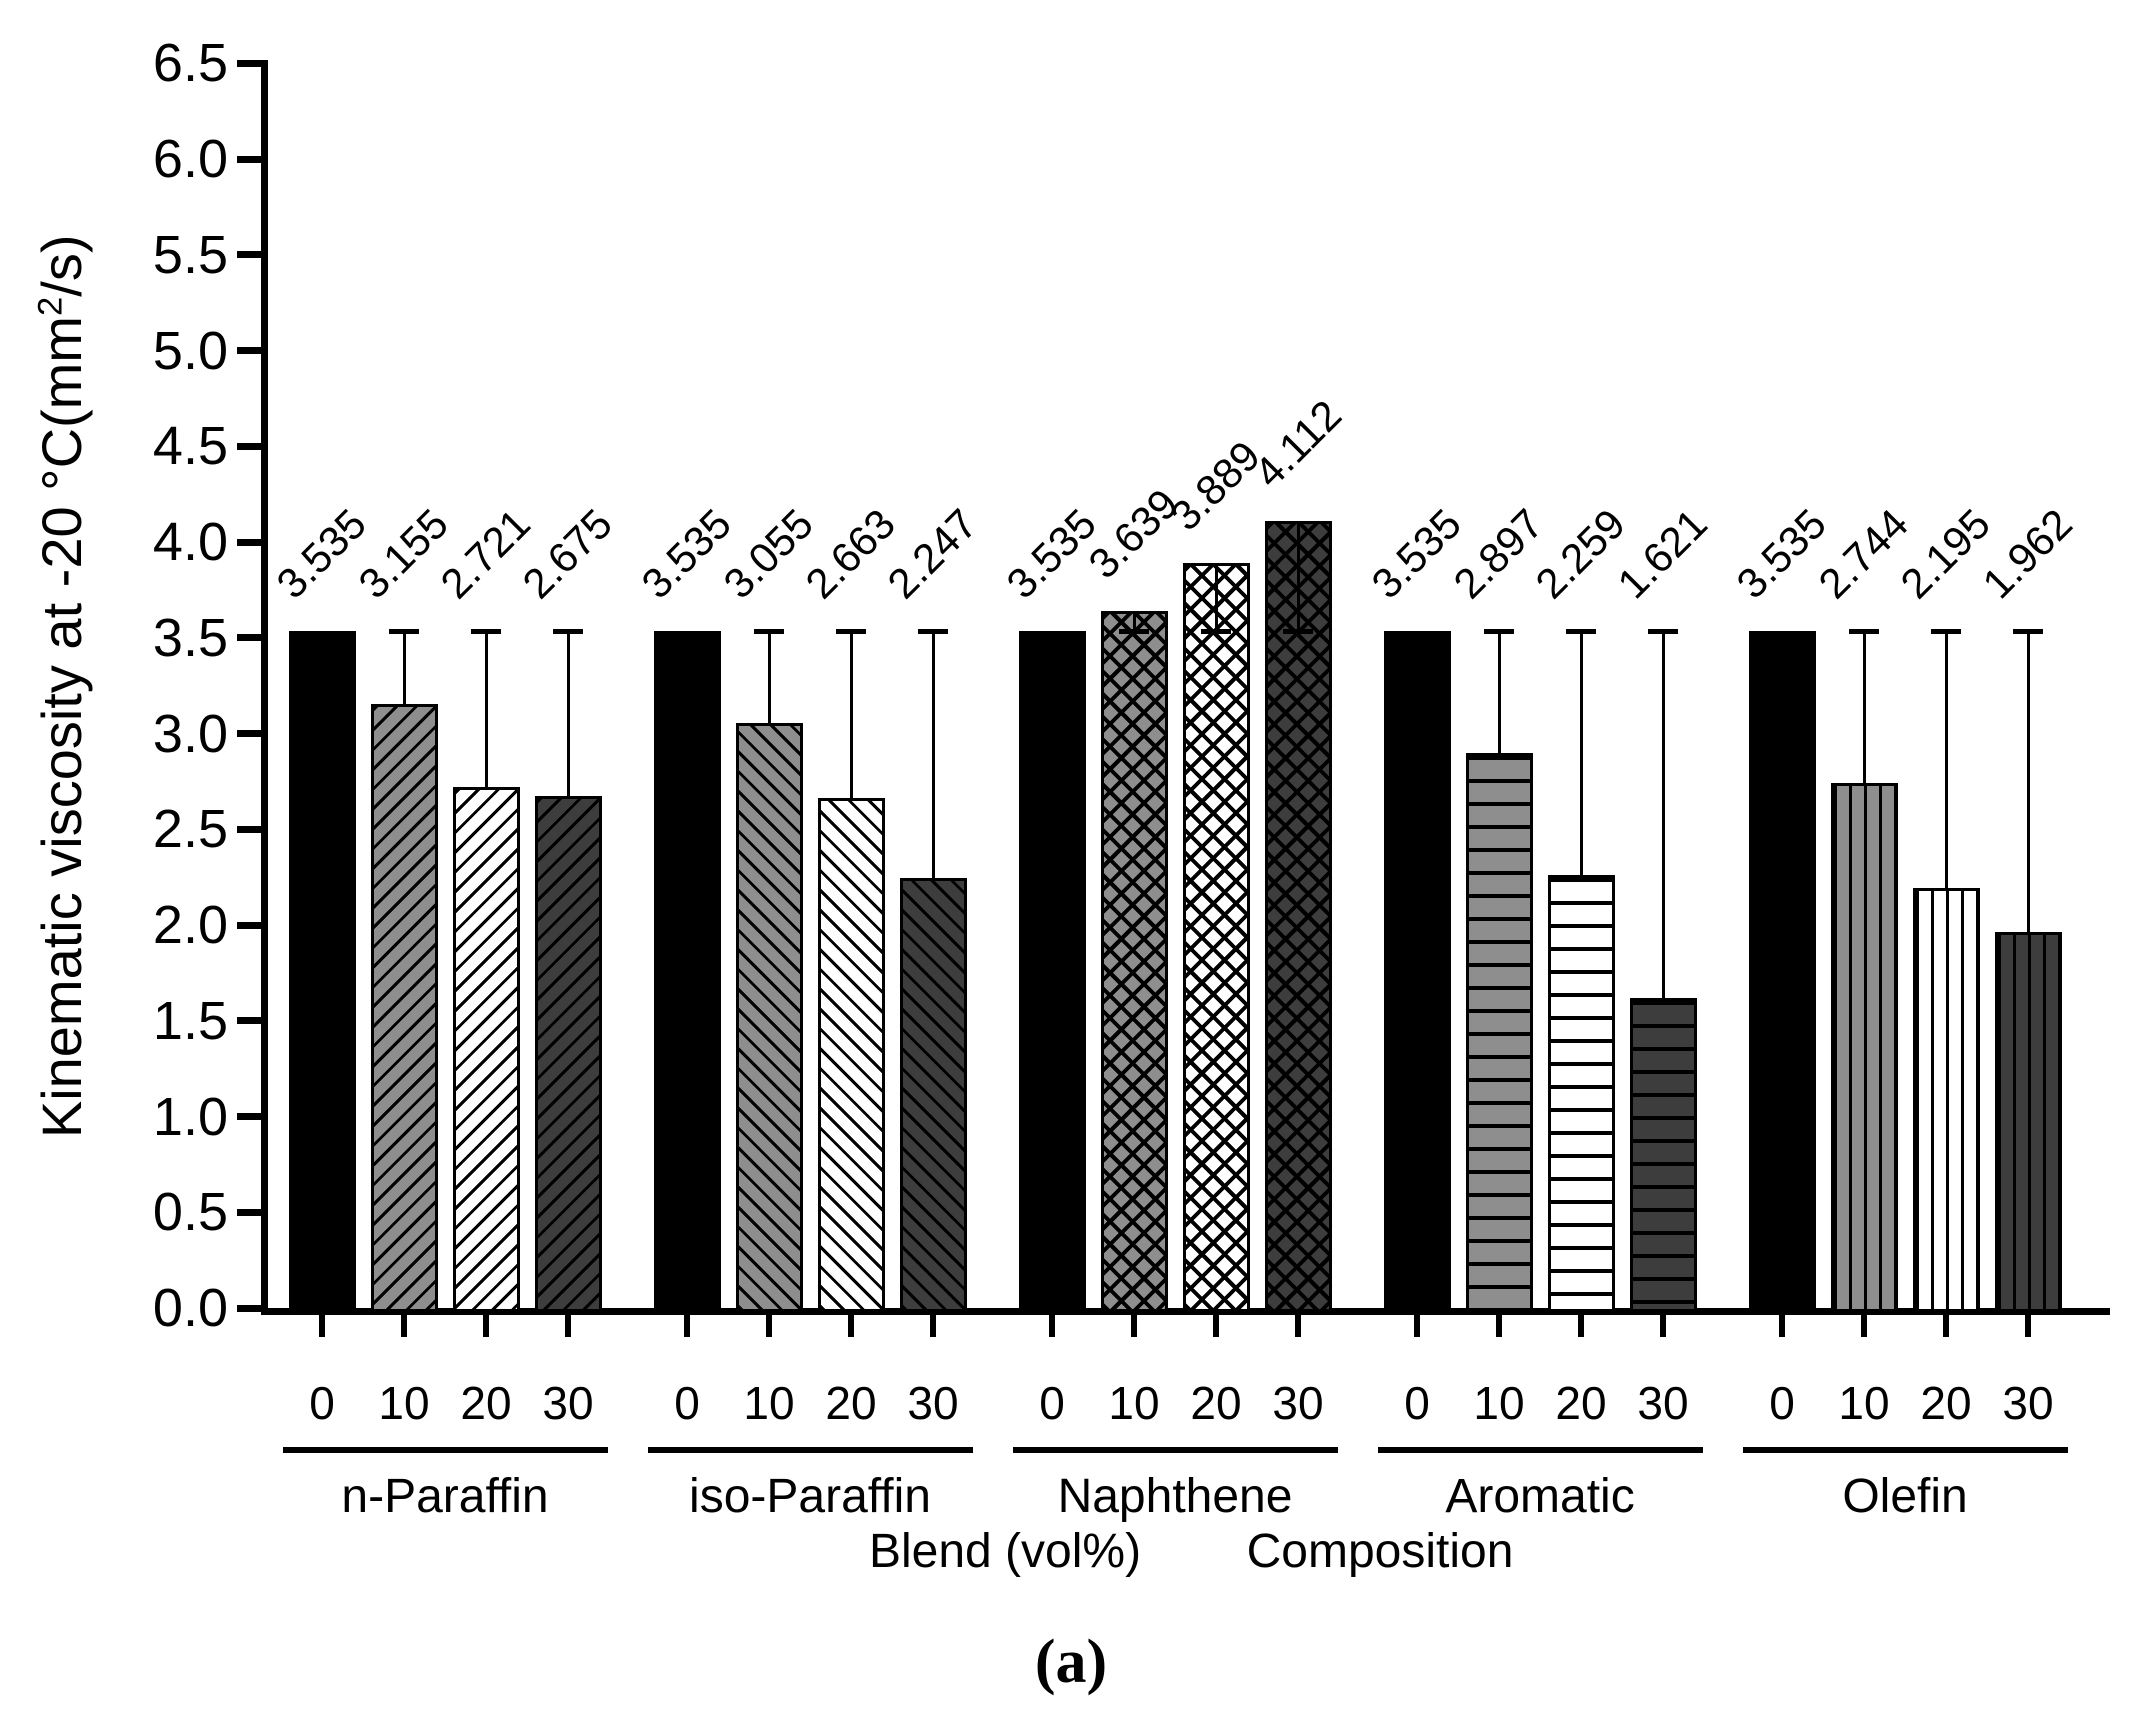  Describe the element at coordinates (403, 553) in the screenshot. I see `bar-value-label-text: 3.155` at that location.